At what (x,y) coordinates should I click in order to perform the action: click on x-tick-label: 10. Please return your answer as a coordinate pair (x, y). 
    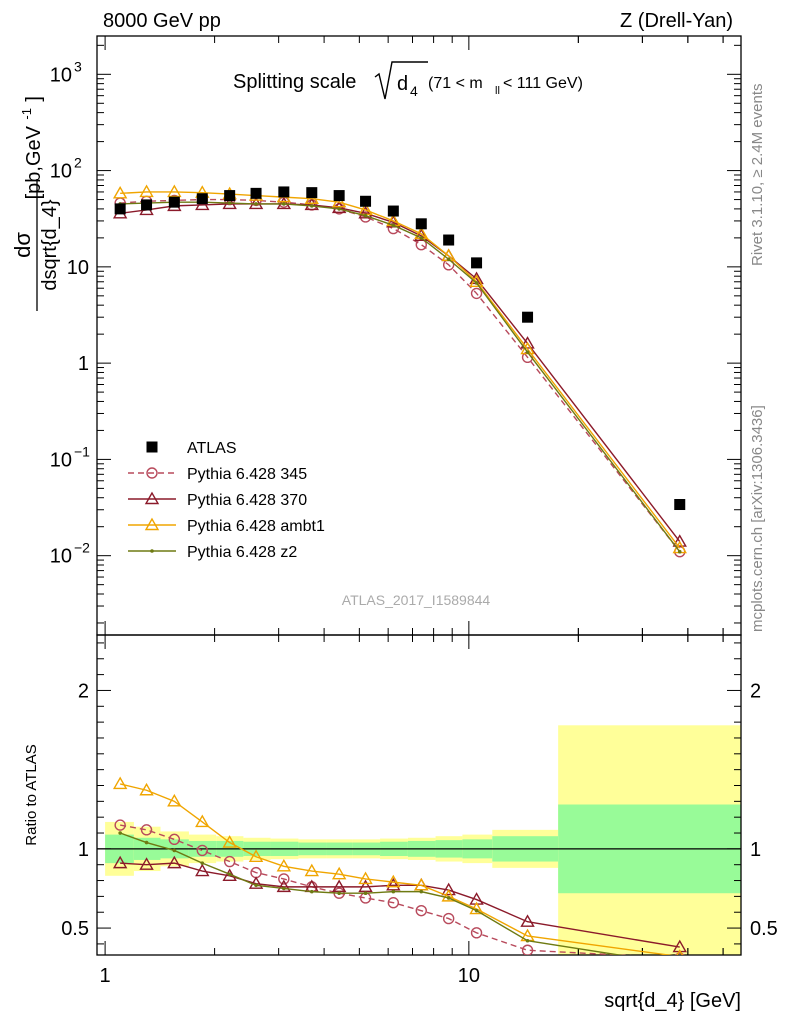
    Looking at the image, I should click on (469, 976).